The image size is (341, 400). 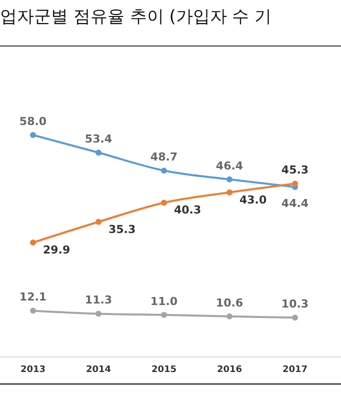 I want to click on data-label: 29.9, so click(x=56, y=250).